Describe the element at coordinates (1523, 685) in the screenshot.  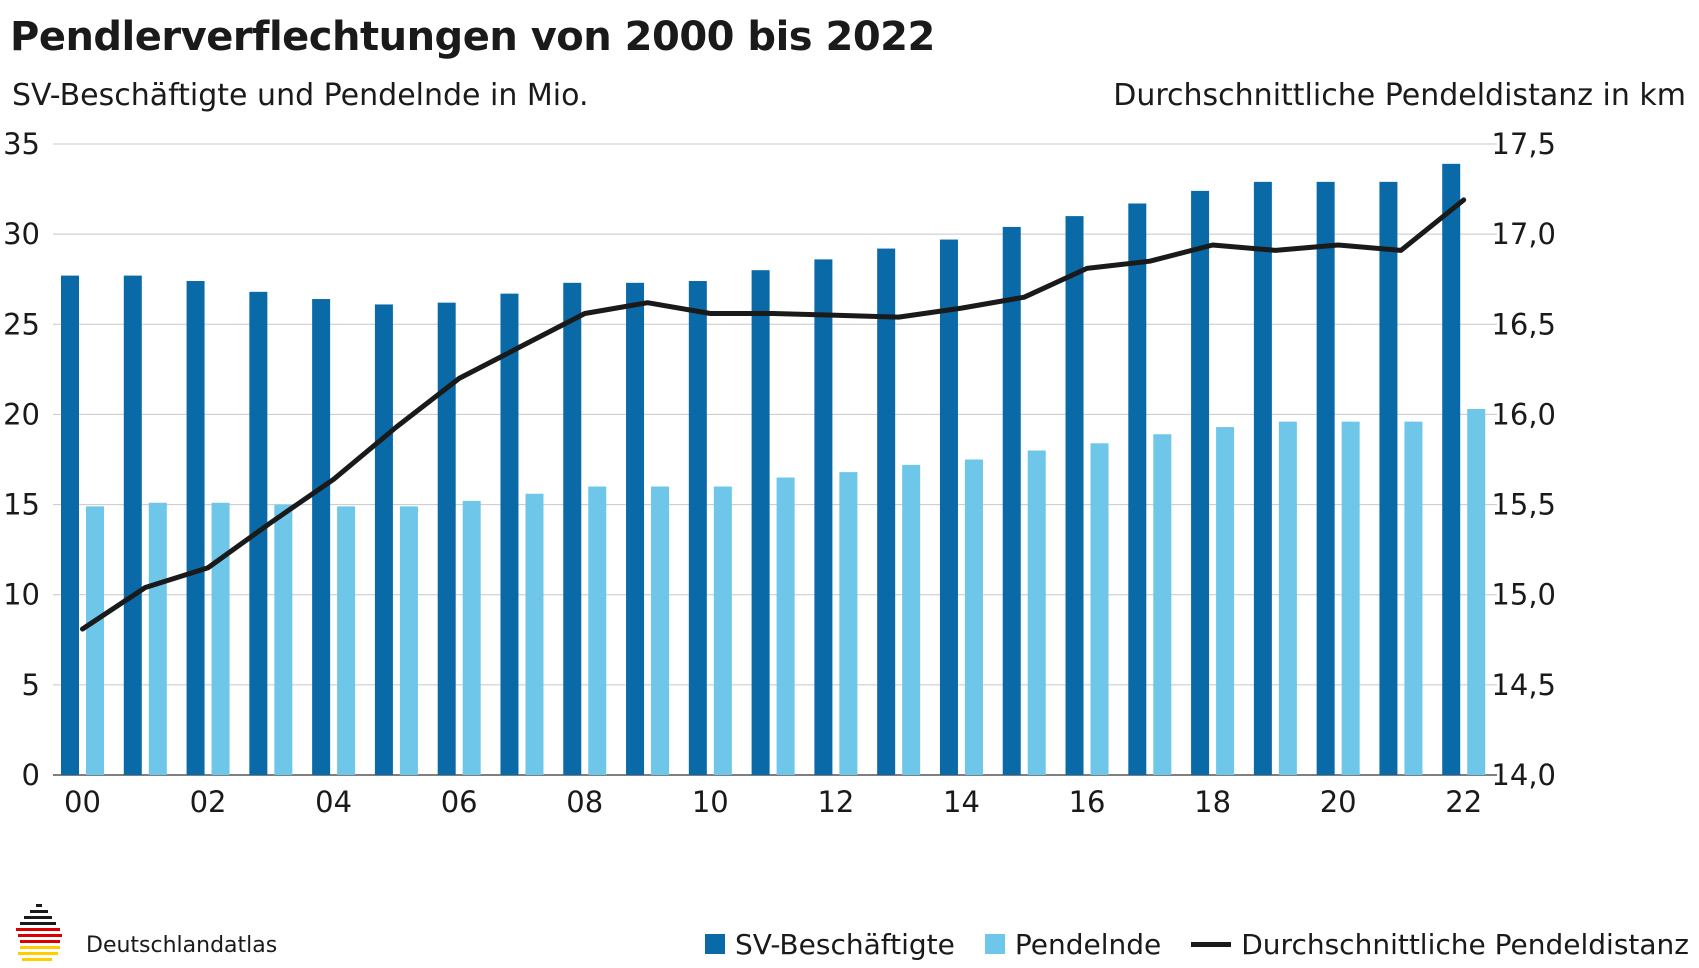
I see `y-right-tick-label: 14,5` at that location.